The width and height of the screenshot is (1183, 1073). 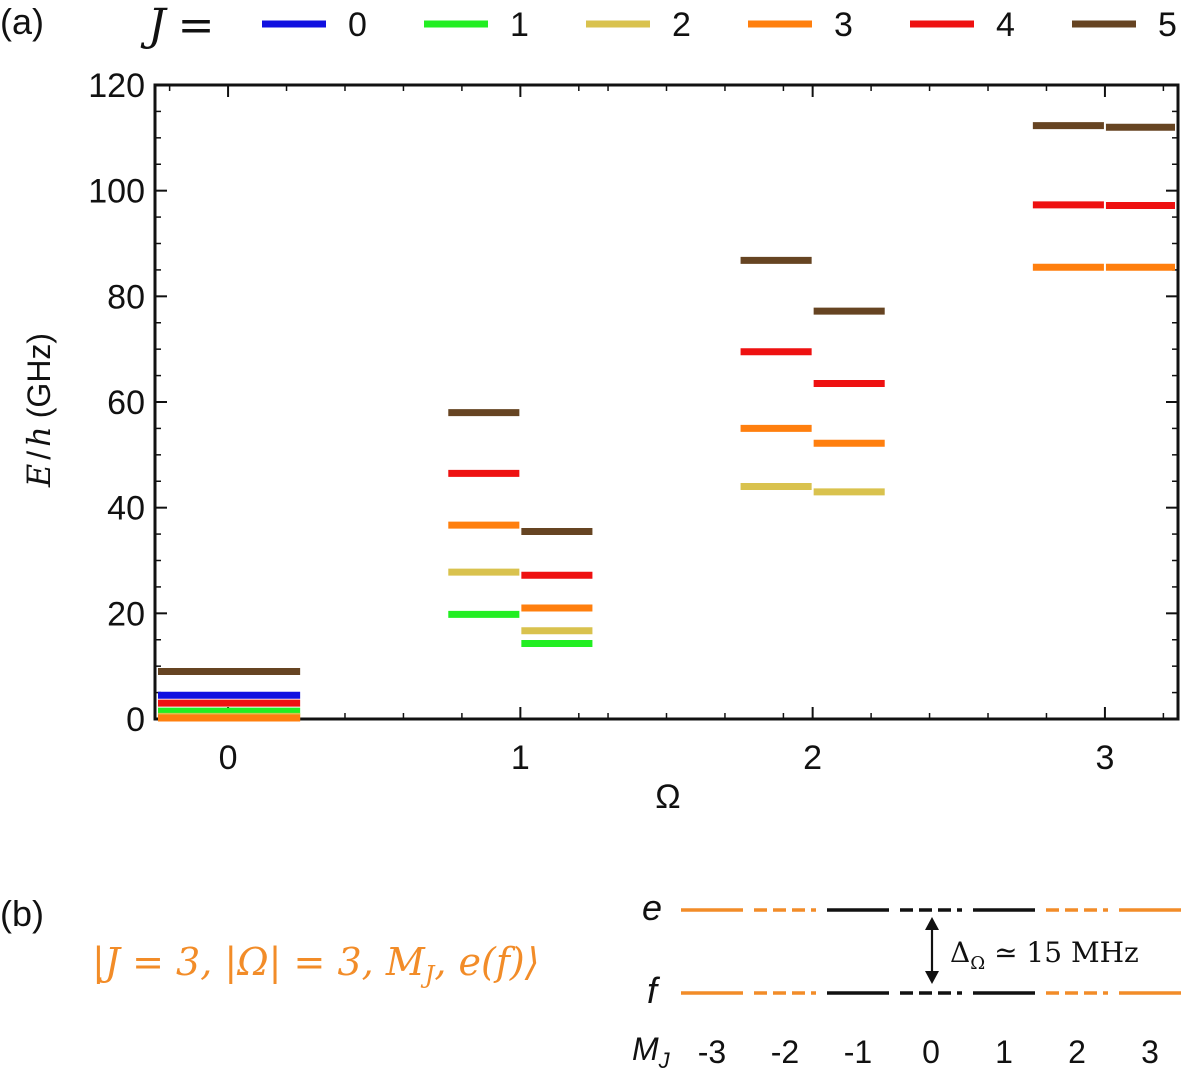 What do you see at coordinates (22, 21) in the screenshot?
I see `panel-a-label: (a)` at bounding box center [22, 21].